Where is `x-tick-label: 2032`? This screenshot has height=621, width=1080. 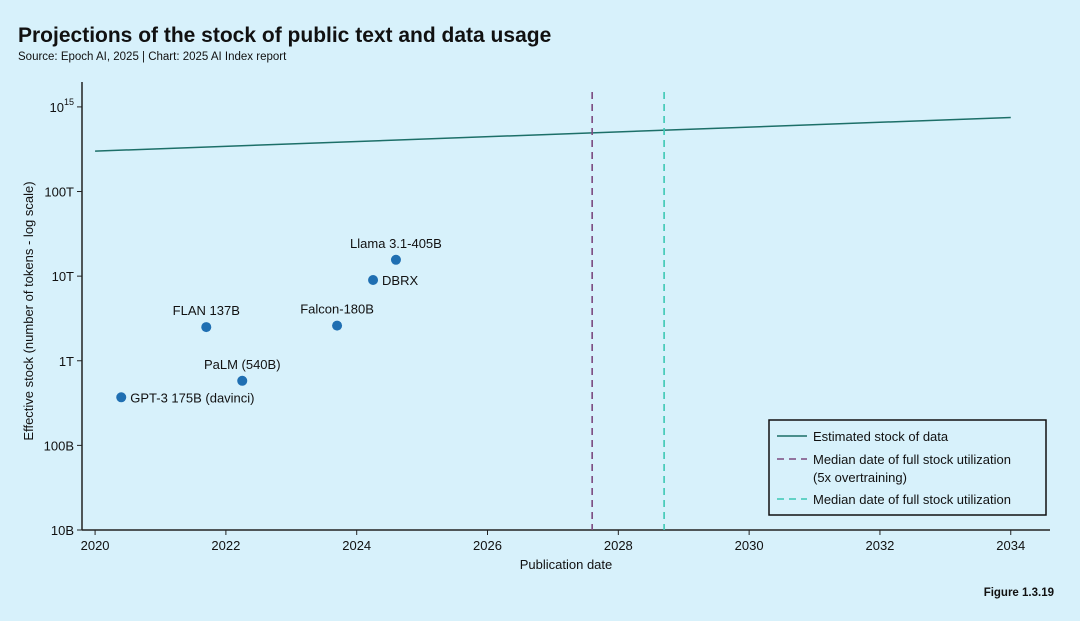 x-tick-label: 2032 is located at coordinates (879, 545).